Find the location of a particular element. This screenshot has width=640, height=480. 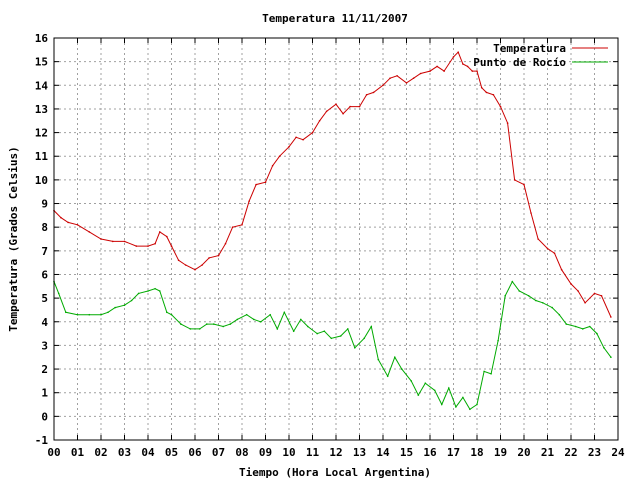

x-tick-label: 14 is located at coordinates (383, 452).